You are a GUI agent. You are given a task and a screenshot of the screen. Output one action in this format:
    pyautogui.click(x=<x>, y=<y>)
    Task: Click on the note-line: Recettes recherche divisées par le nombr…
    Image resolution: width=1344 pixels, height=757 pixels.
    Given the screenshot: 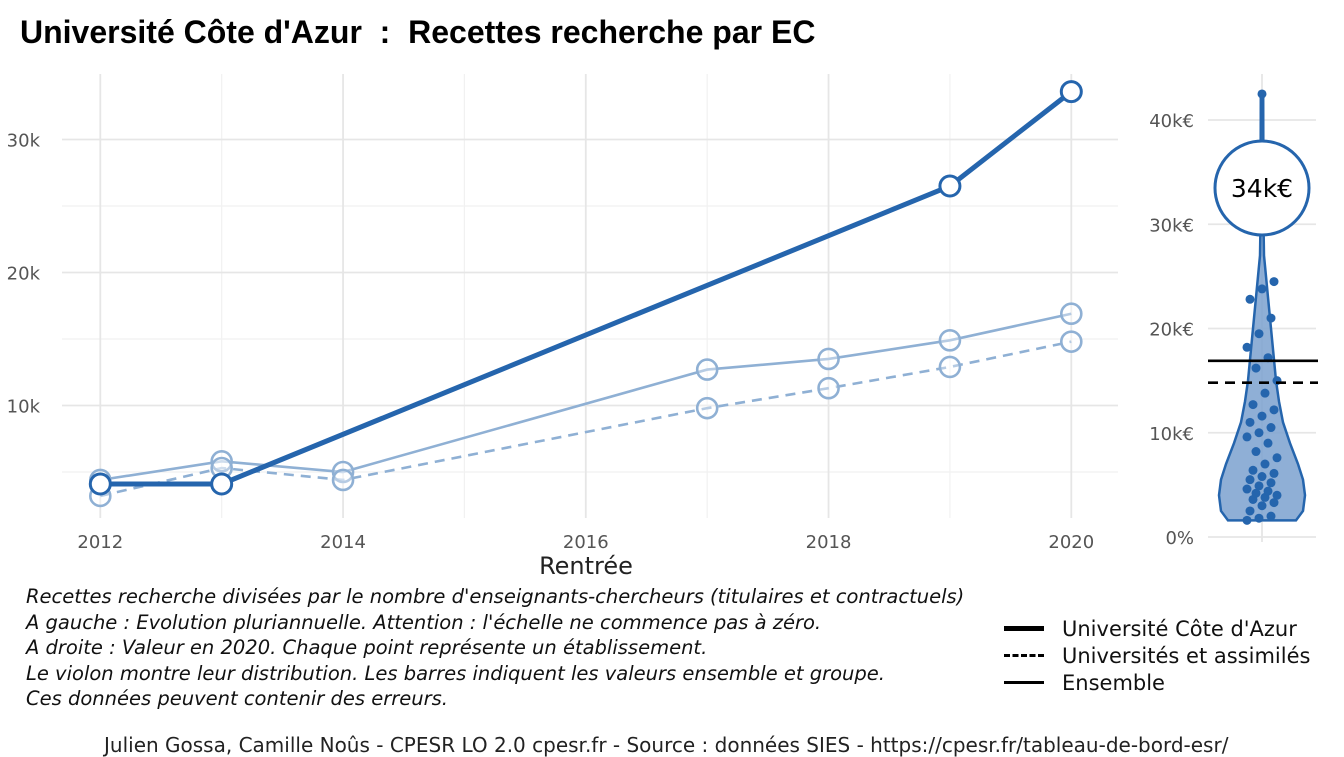 What is the action you would take?
    pyautogui.click(x=495, y=596)
    